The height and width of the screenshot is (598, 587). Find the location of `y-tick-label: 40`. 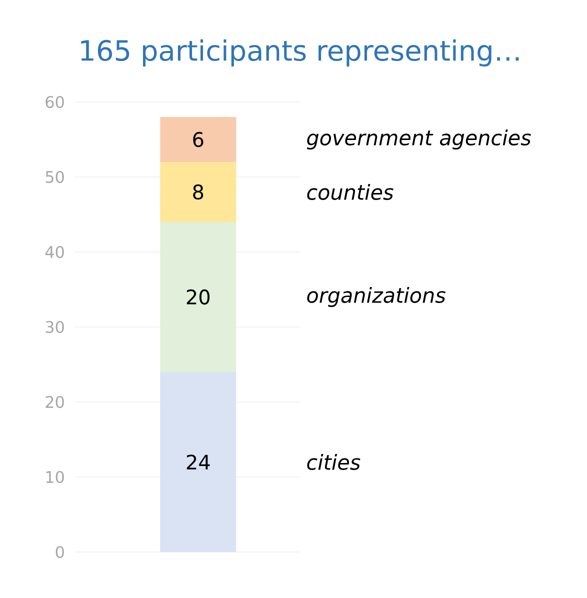

y-tick-label: 40 is located at coordinates (54, 252).